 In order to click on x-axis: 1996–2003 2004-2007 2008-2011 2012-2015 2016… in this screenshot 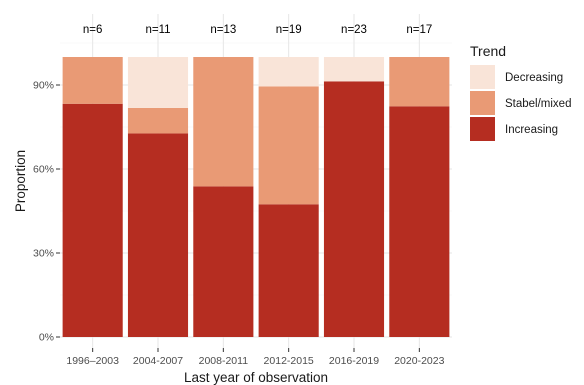, I will do `click(255, 357)`.